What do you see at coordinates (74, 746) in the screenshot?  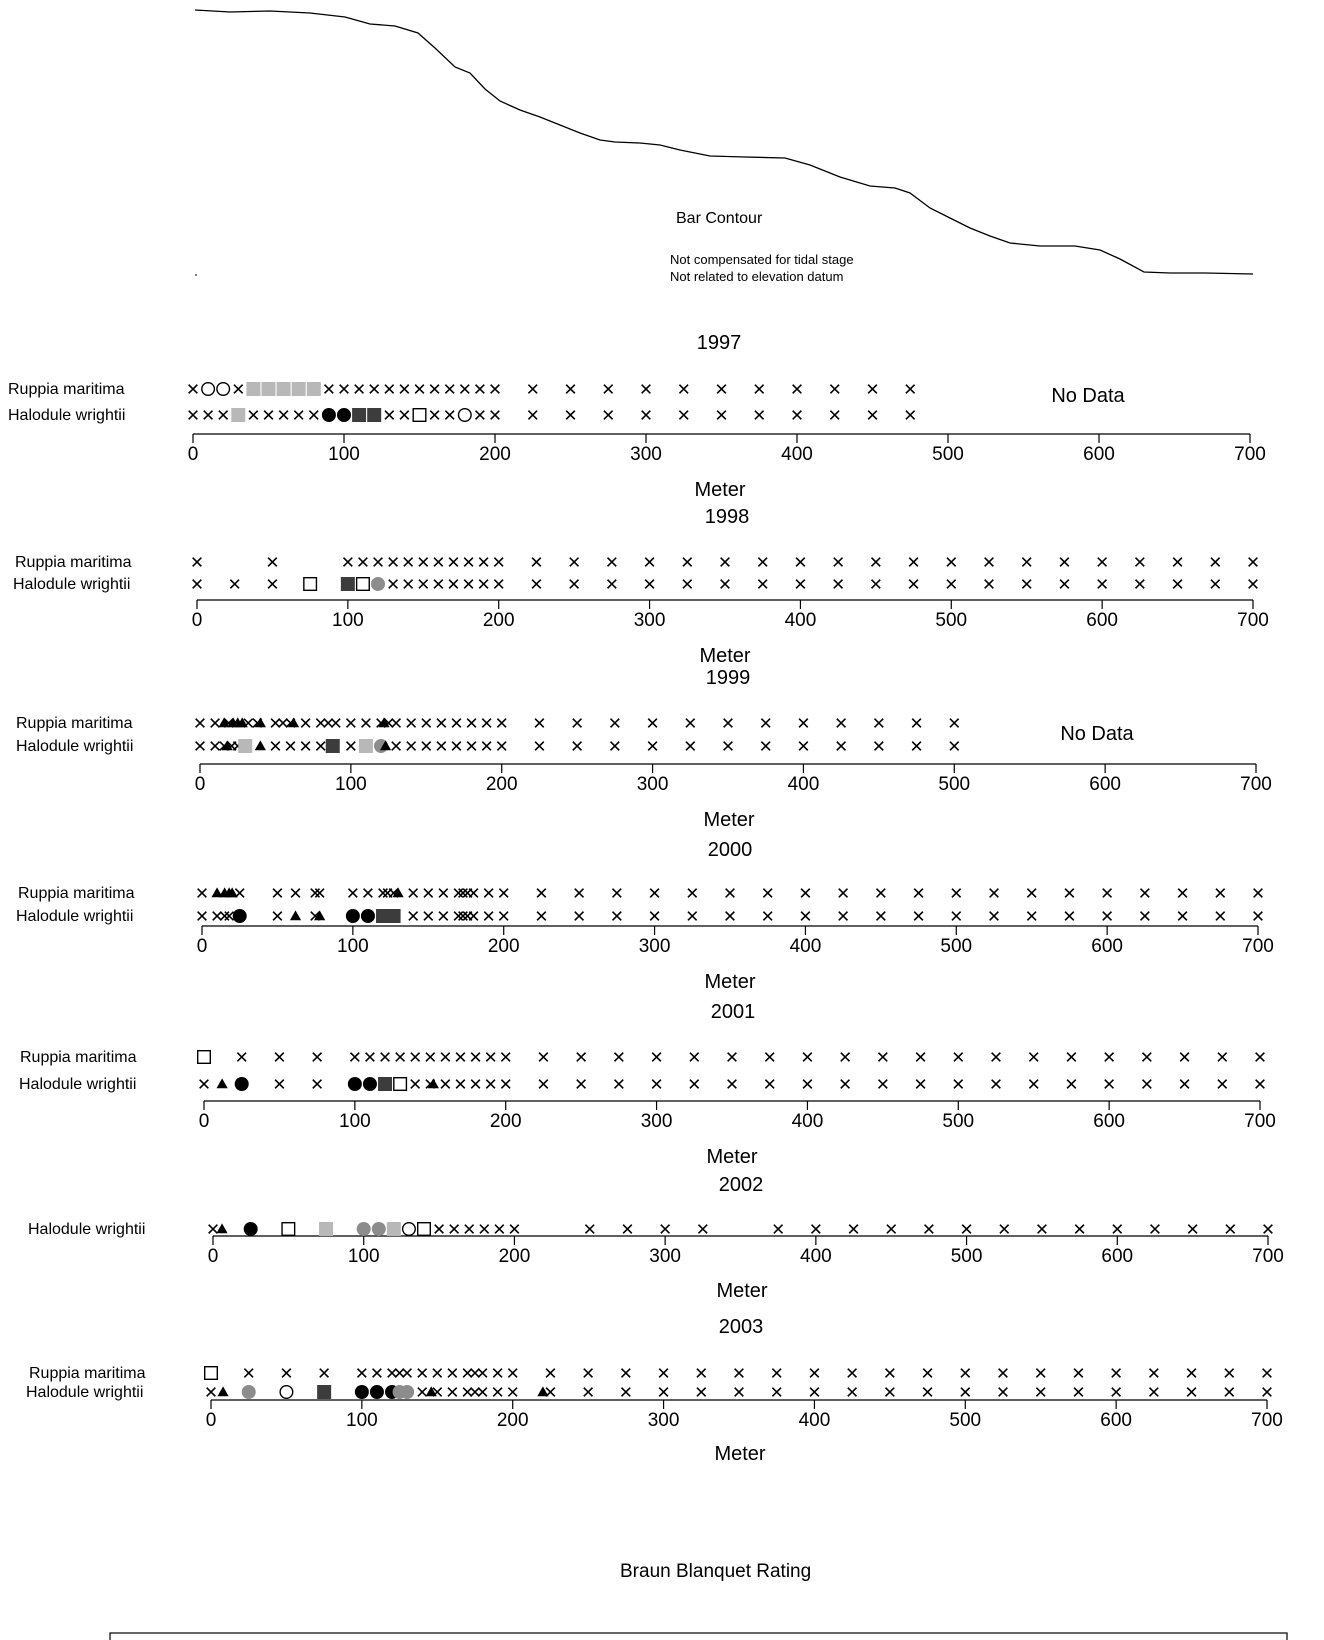 I see `series-label: Halodule wrightii` at bounding box center [74, 746].